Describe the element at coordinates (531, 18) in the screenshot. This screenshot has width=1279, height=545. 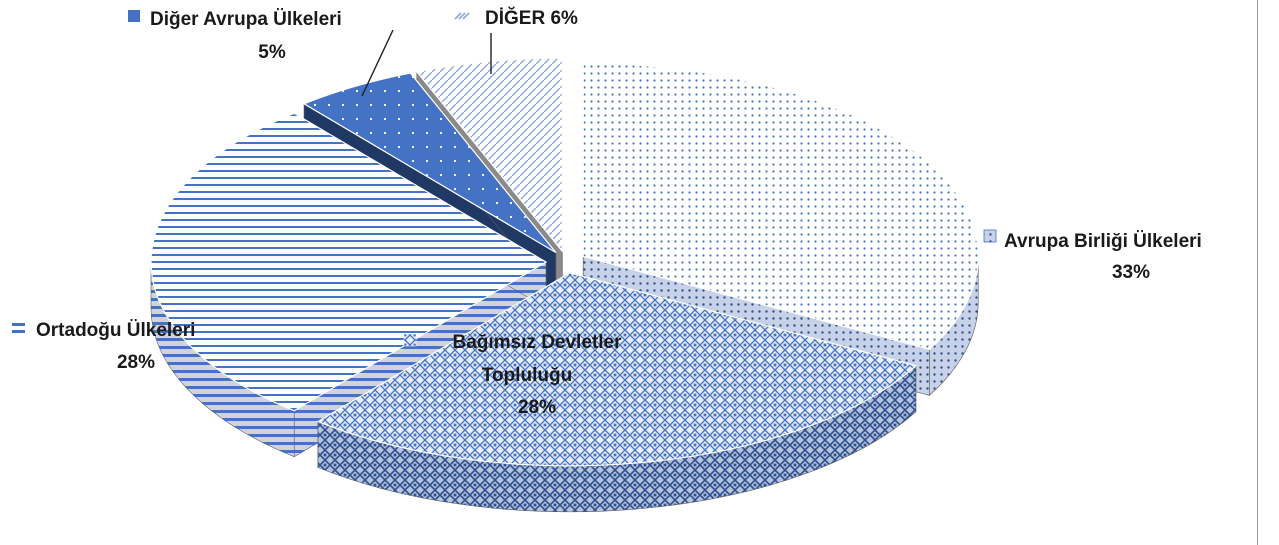
I see `label-diger: DİĞER 6%` at that location.